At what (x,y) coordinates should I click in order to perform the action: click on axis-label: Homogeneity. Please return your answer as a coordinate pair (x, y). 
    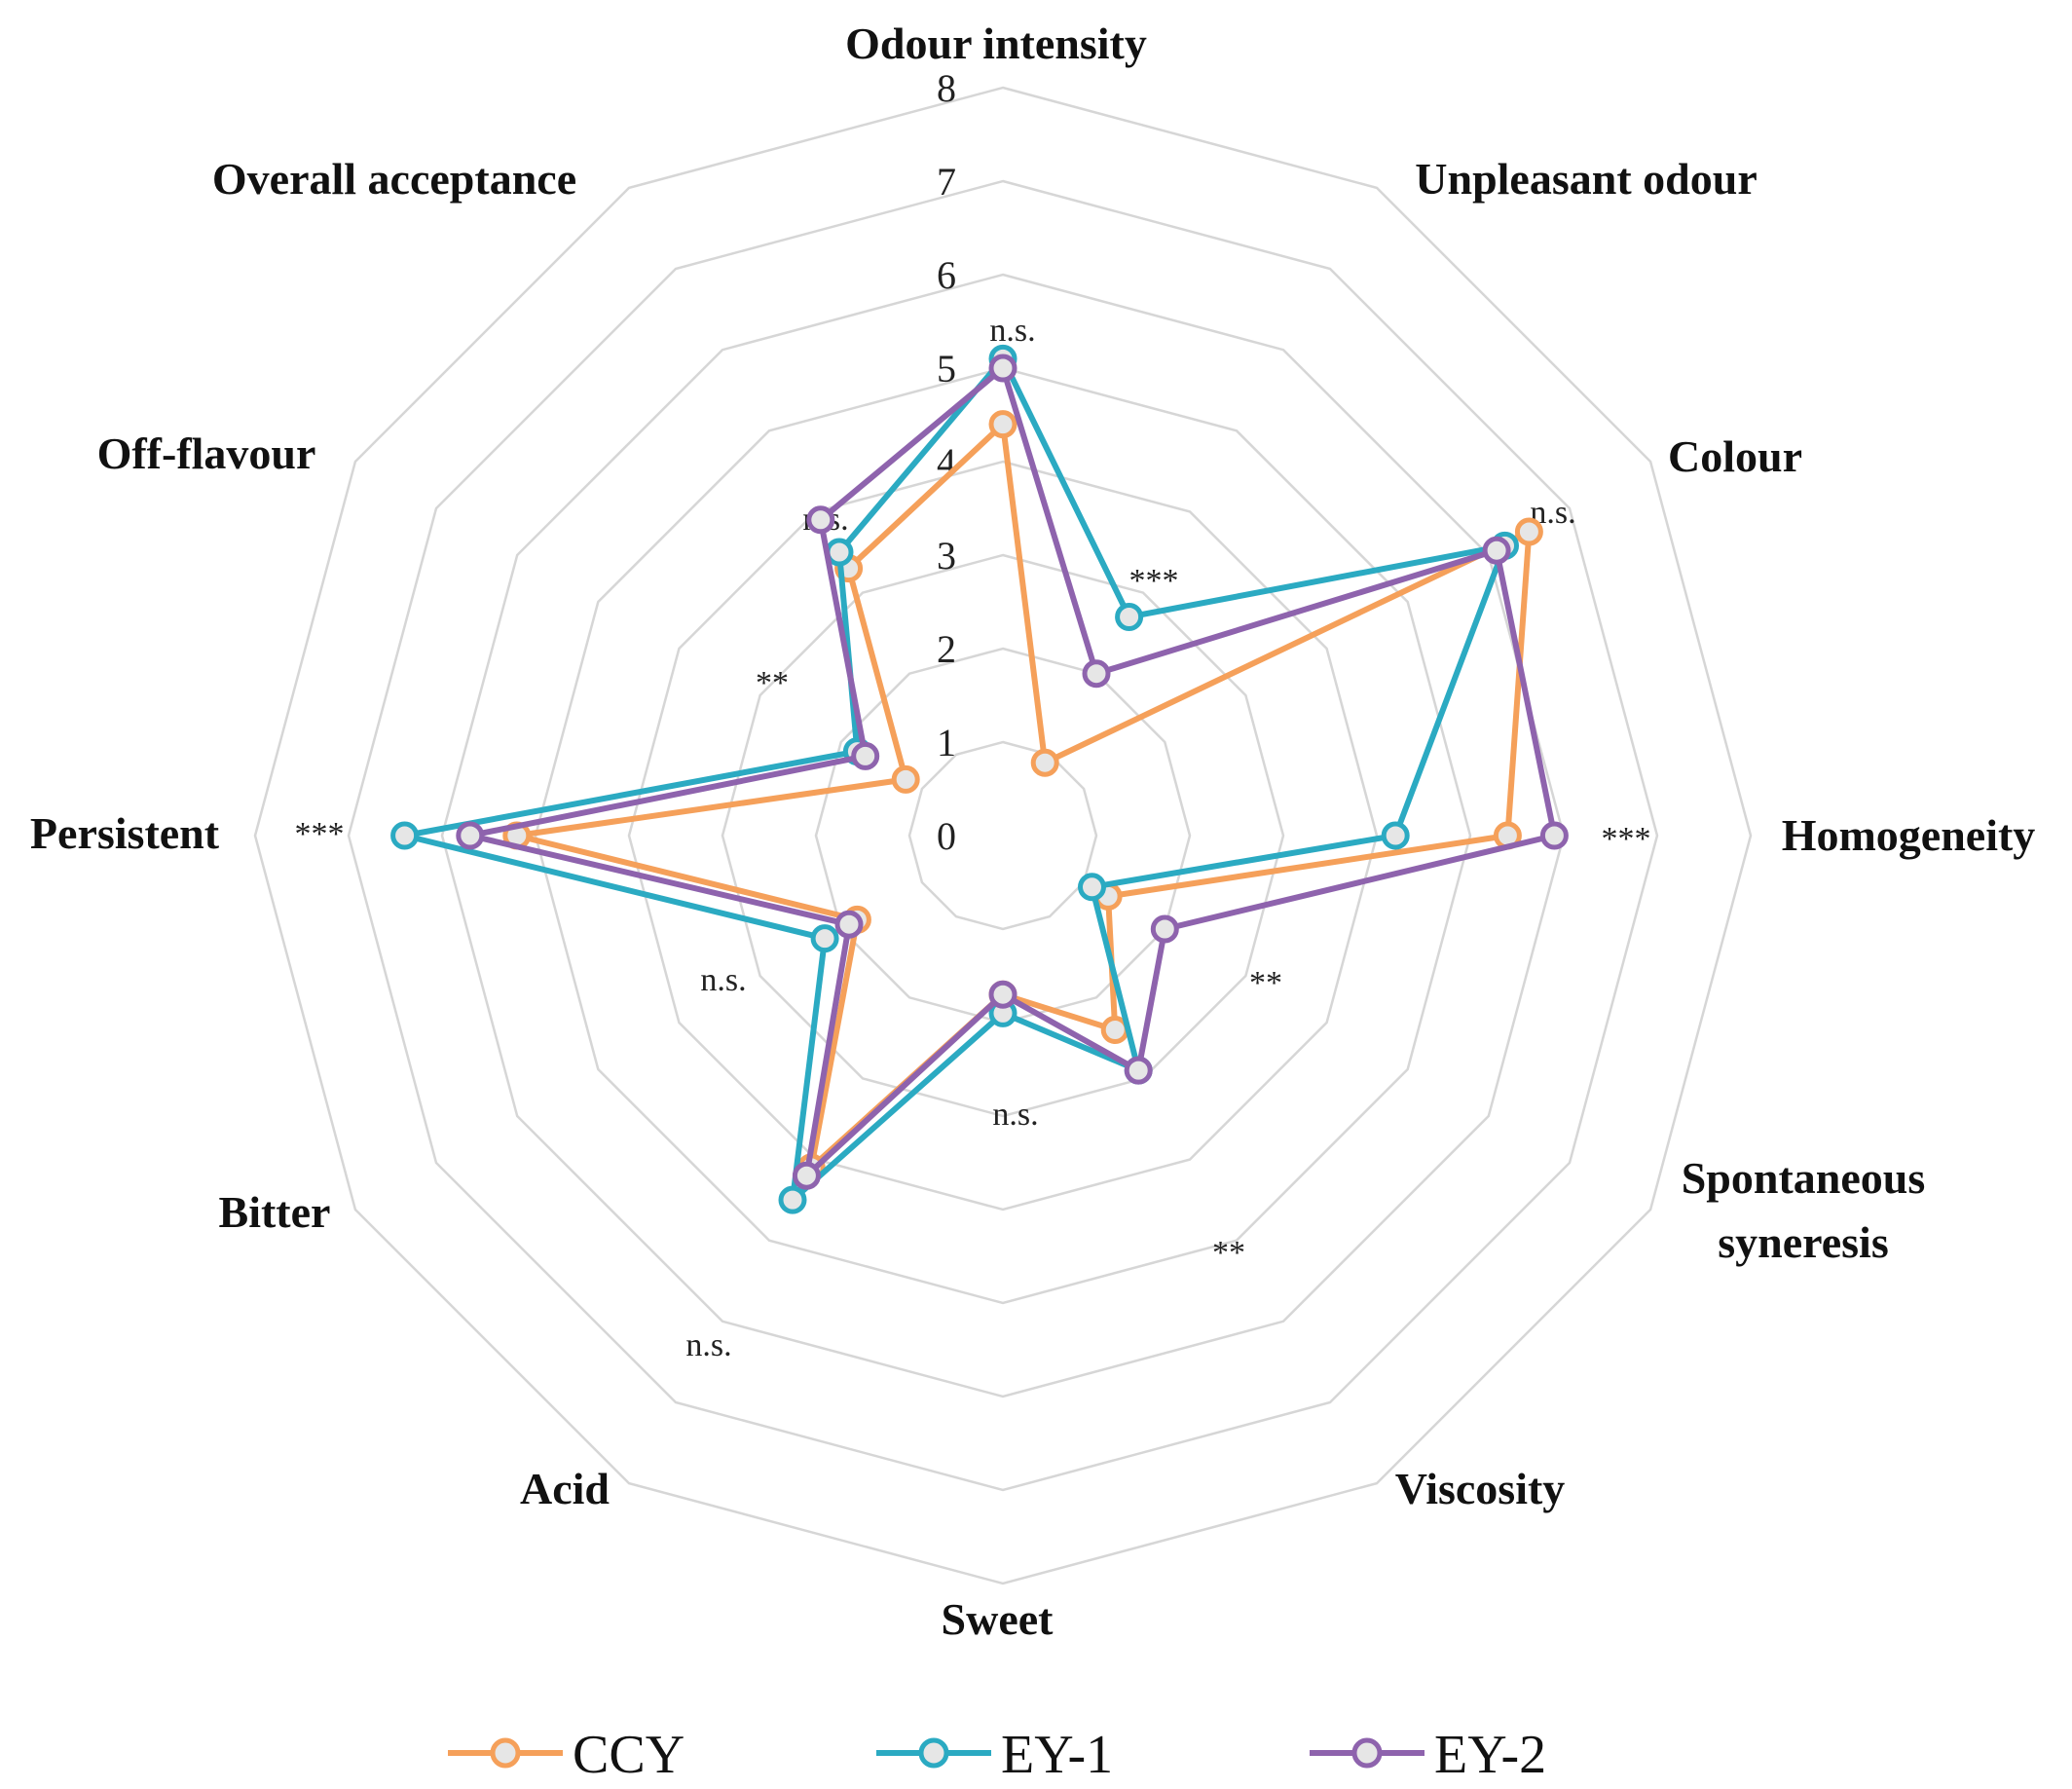
    Looking at the image, I should click on (1909, 835).